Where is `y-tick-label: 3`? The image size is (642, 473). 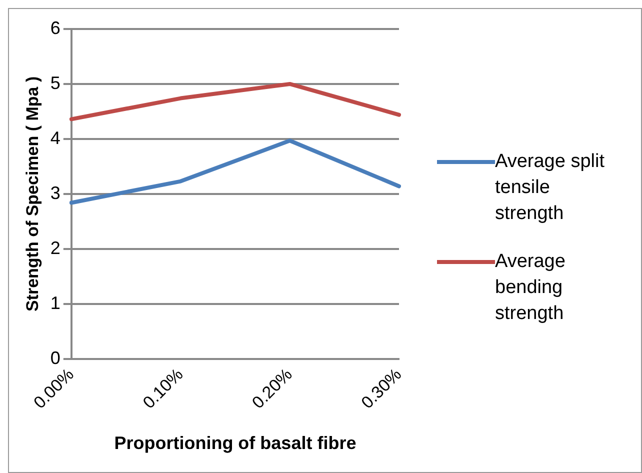 y-tick-label: 3 is located at coordinates (55, 192).